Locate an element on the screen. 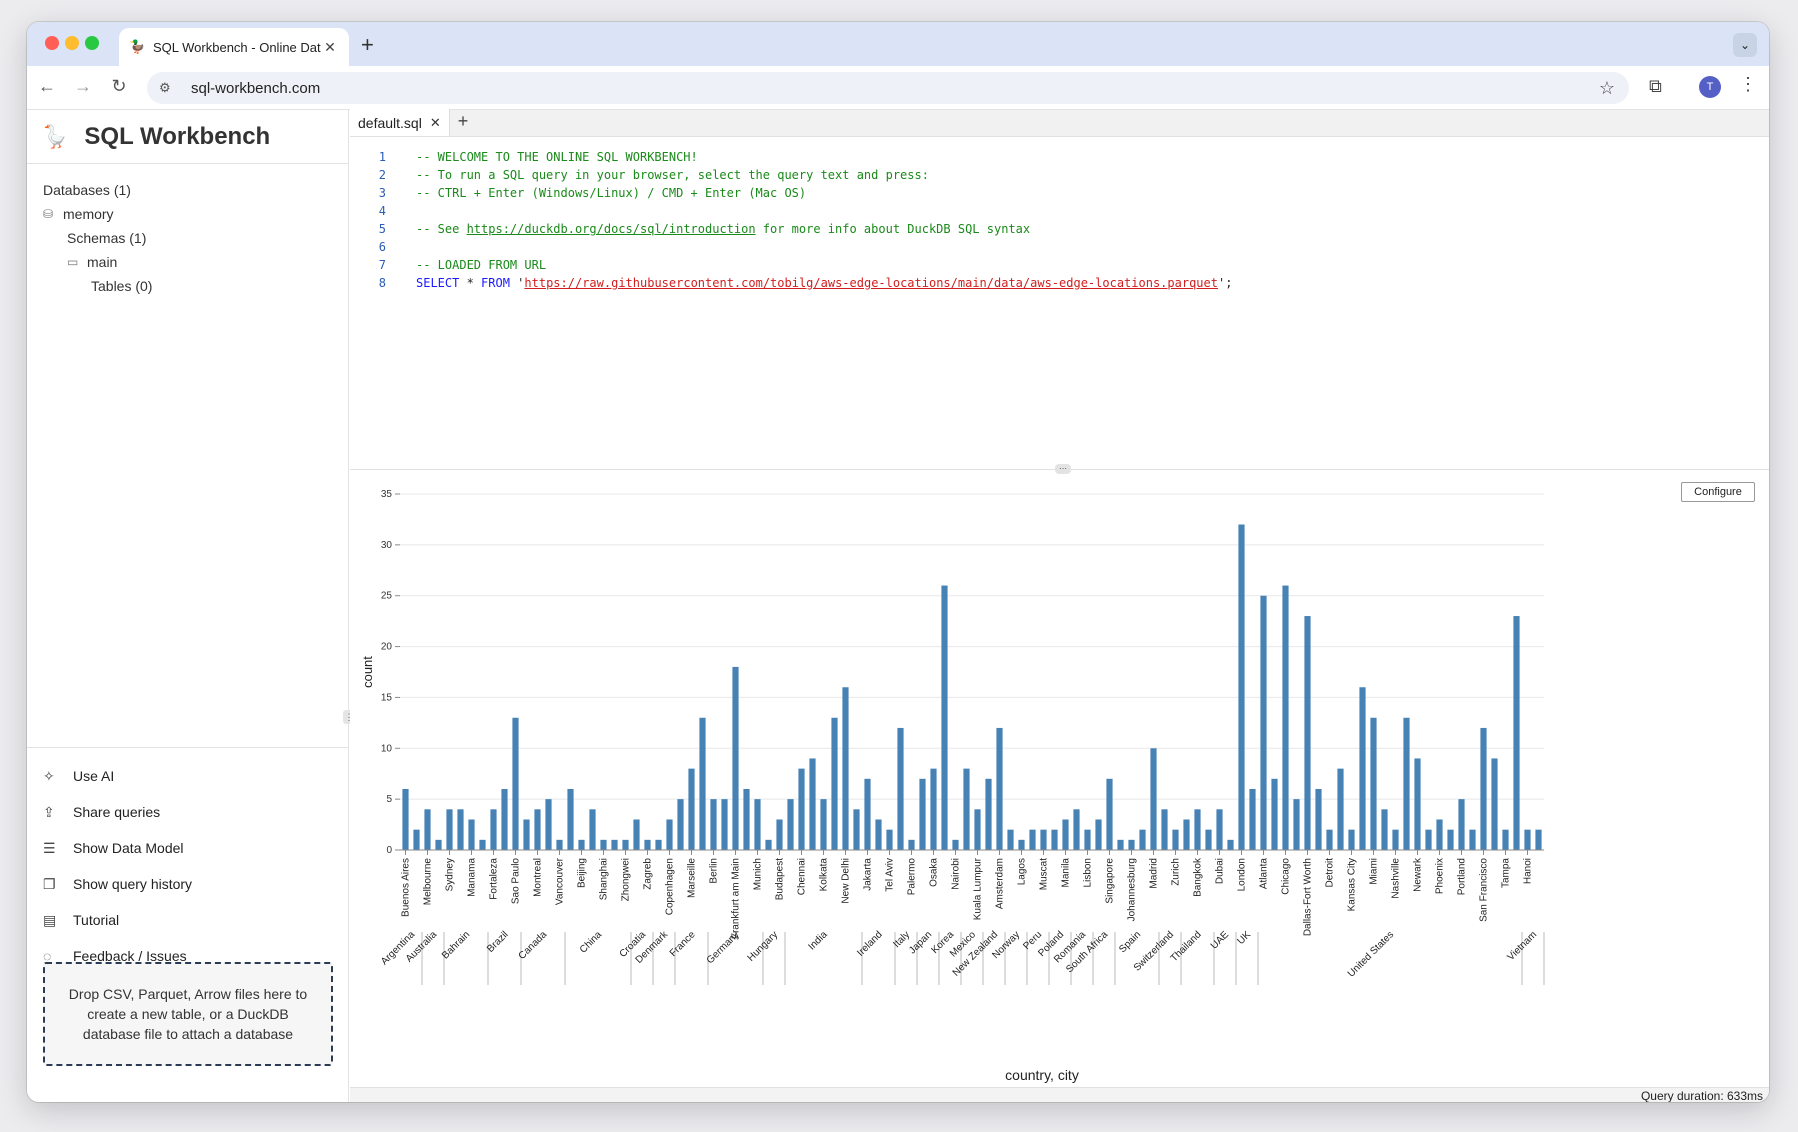  query-duration: Query duration: 633ms is located at coordinates (1701, 1095).